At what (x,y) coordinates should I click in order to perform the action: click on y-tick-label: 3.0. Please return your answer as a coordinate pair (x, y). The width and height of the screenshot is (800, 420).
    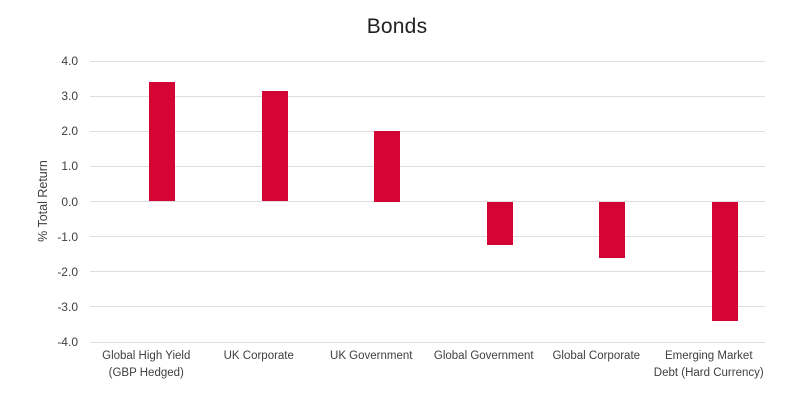
    Looking at the image, I should click on (69, 96).